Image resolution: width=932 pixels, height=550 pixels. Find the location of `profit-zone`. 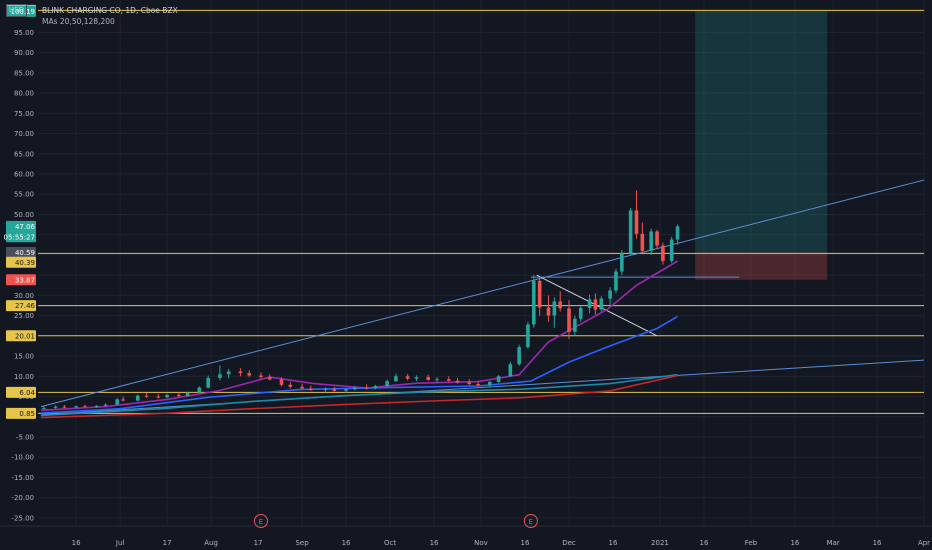

profit-zone is located at coordinates (761, 131).